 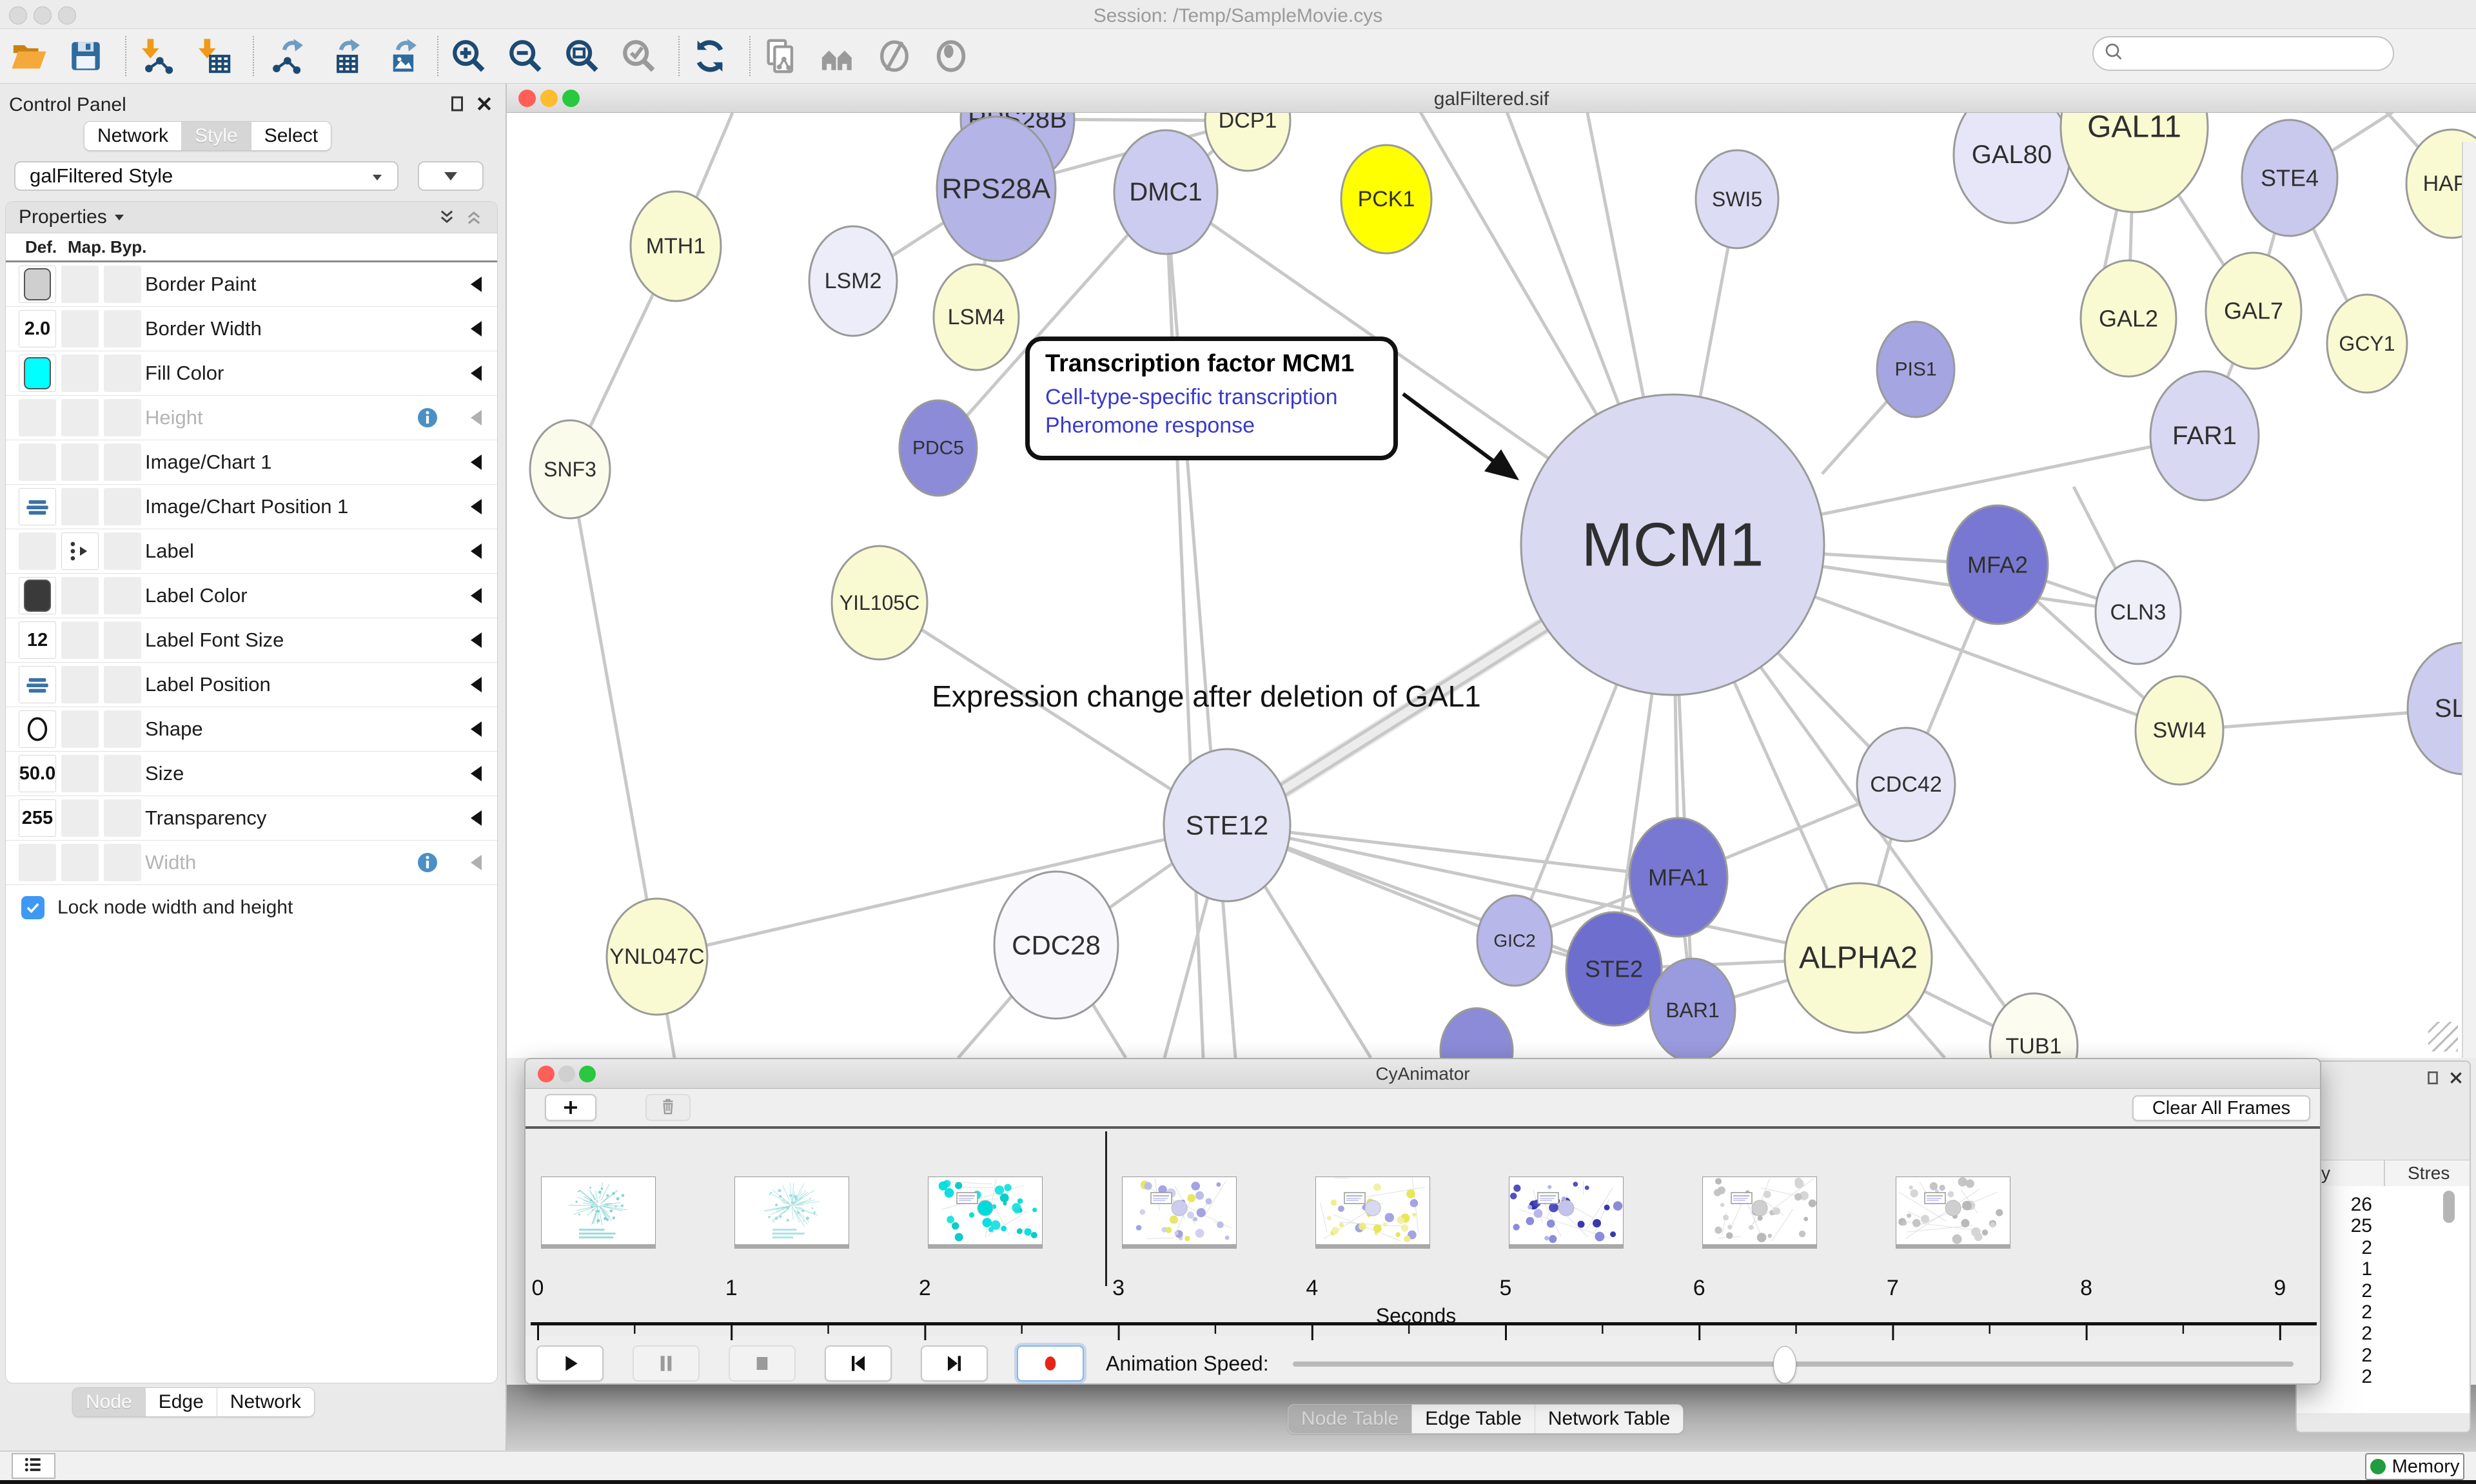 I want to click on property-row-label-font-size: 12 Label Font Size, so click(x=251, y=640).